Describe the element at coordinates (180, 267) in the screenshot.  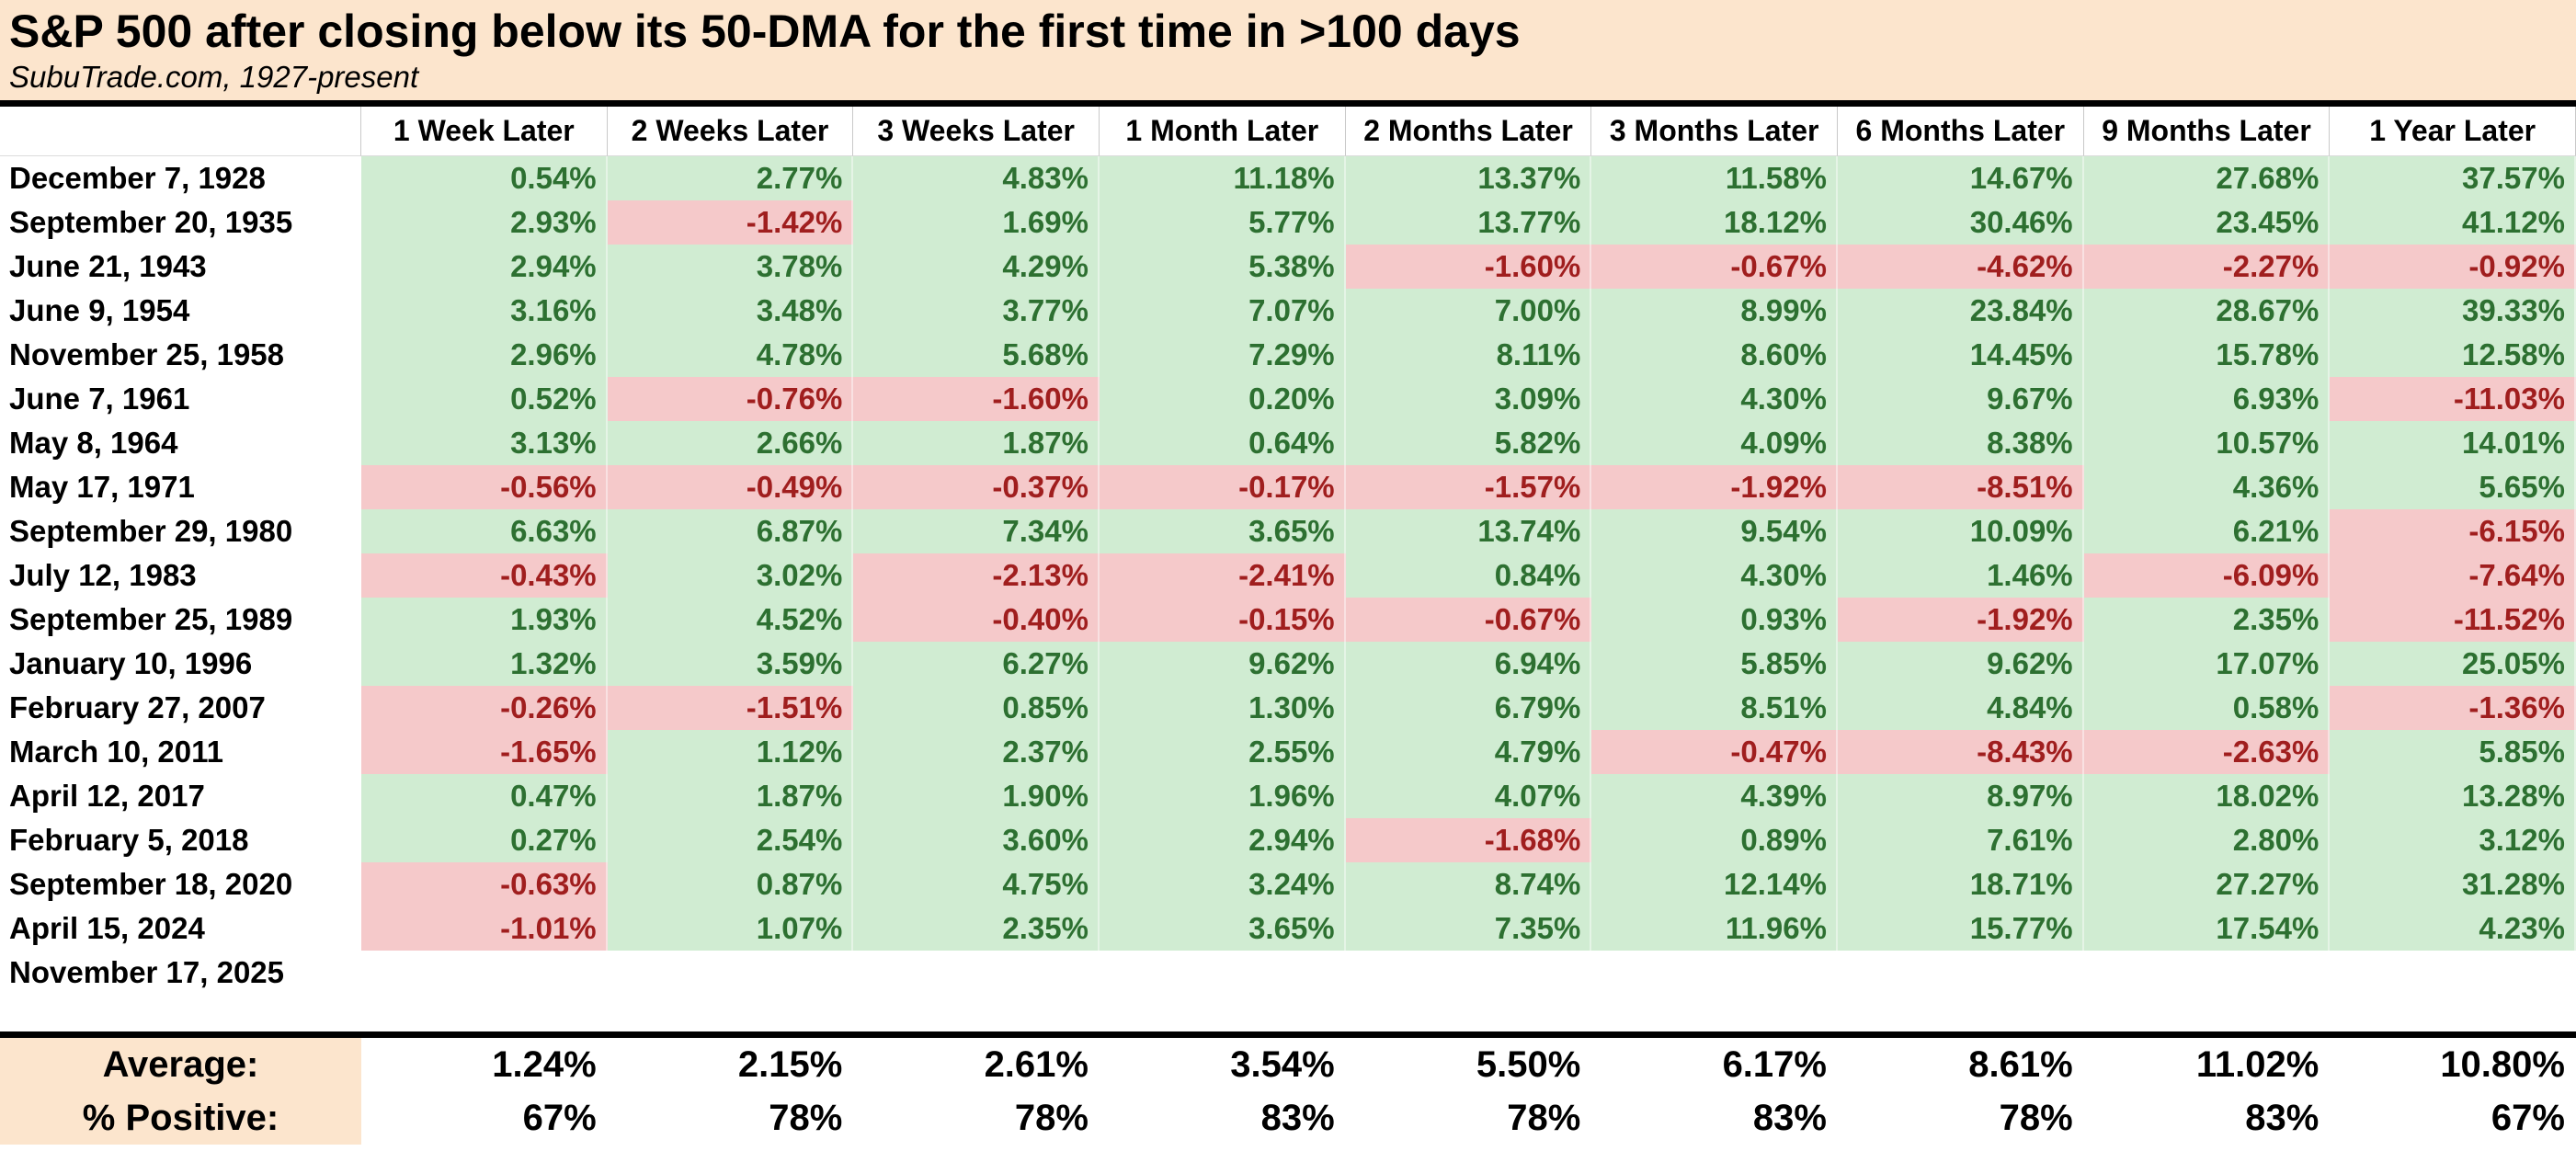
I see `date-cell: June 21, 1943` at that location.